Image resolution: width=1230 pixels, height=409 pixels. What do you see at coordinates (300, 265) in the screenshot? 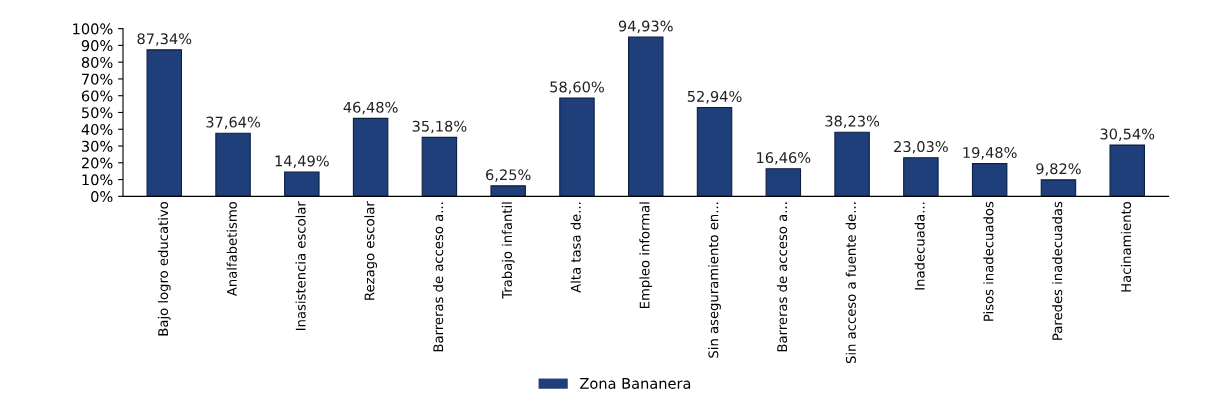
I see `x-tick-label: Inasistencia escolar` at bounding box center [300, 265].